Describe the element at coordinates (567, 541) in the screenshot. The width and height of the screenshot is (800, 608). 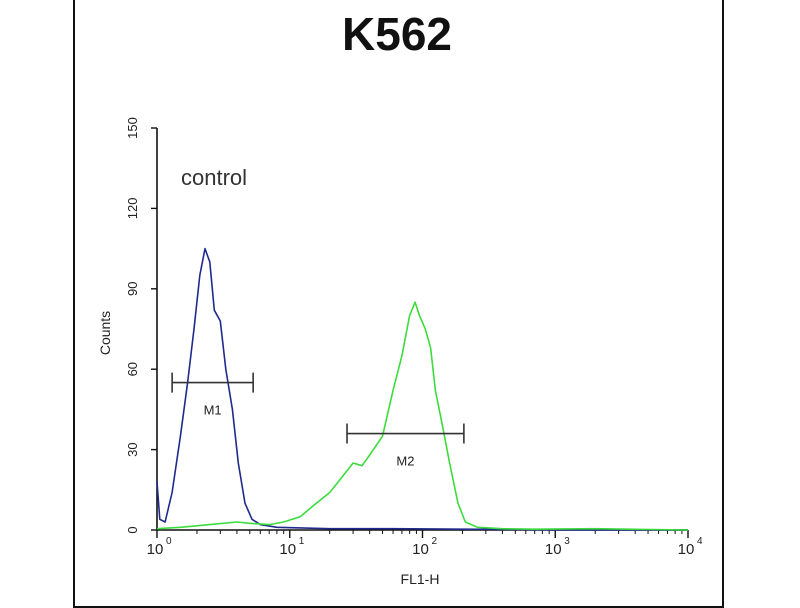
I see `x-tick-exponent: 3` at that location.